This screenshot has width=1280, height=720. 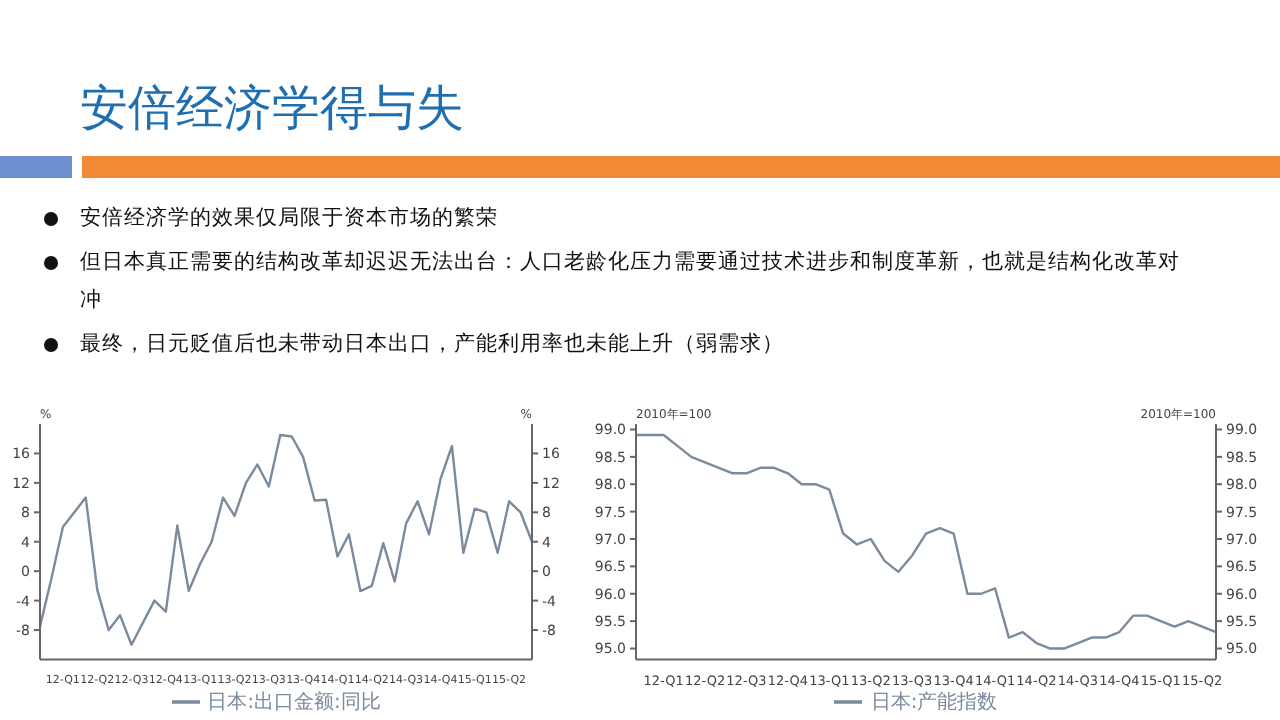 What do you see at coordinates (290, 219) in the screenshot?
I see `text: 安倍经济学的效果仅局限于资本市场的繁荣` at bounding box center [290, 219].